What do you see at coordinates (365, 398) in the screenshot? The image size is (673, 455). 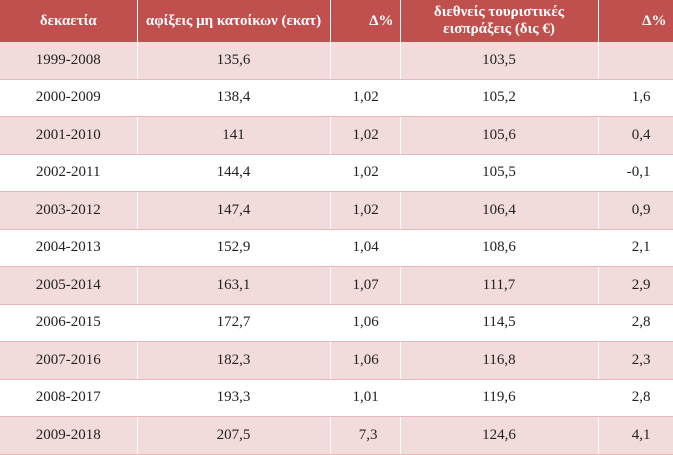 I see `table-cell: 1,01` at bounding box center [365, 398].